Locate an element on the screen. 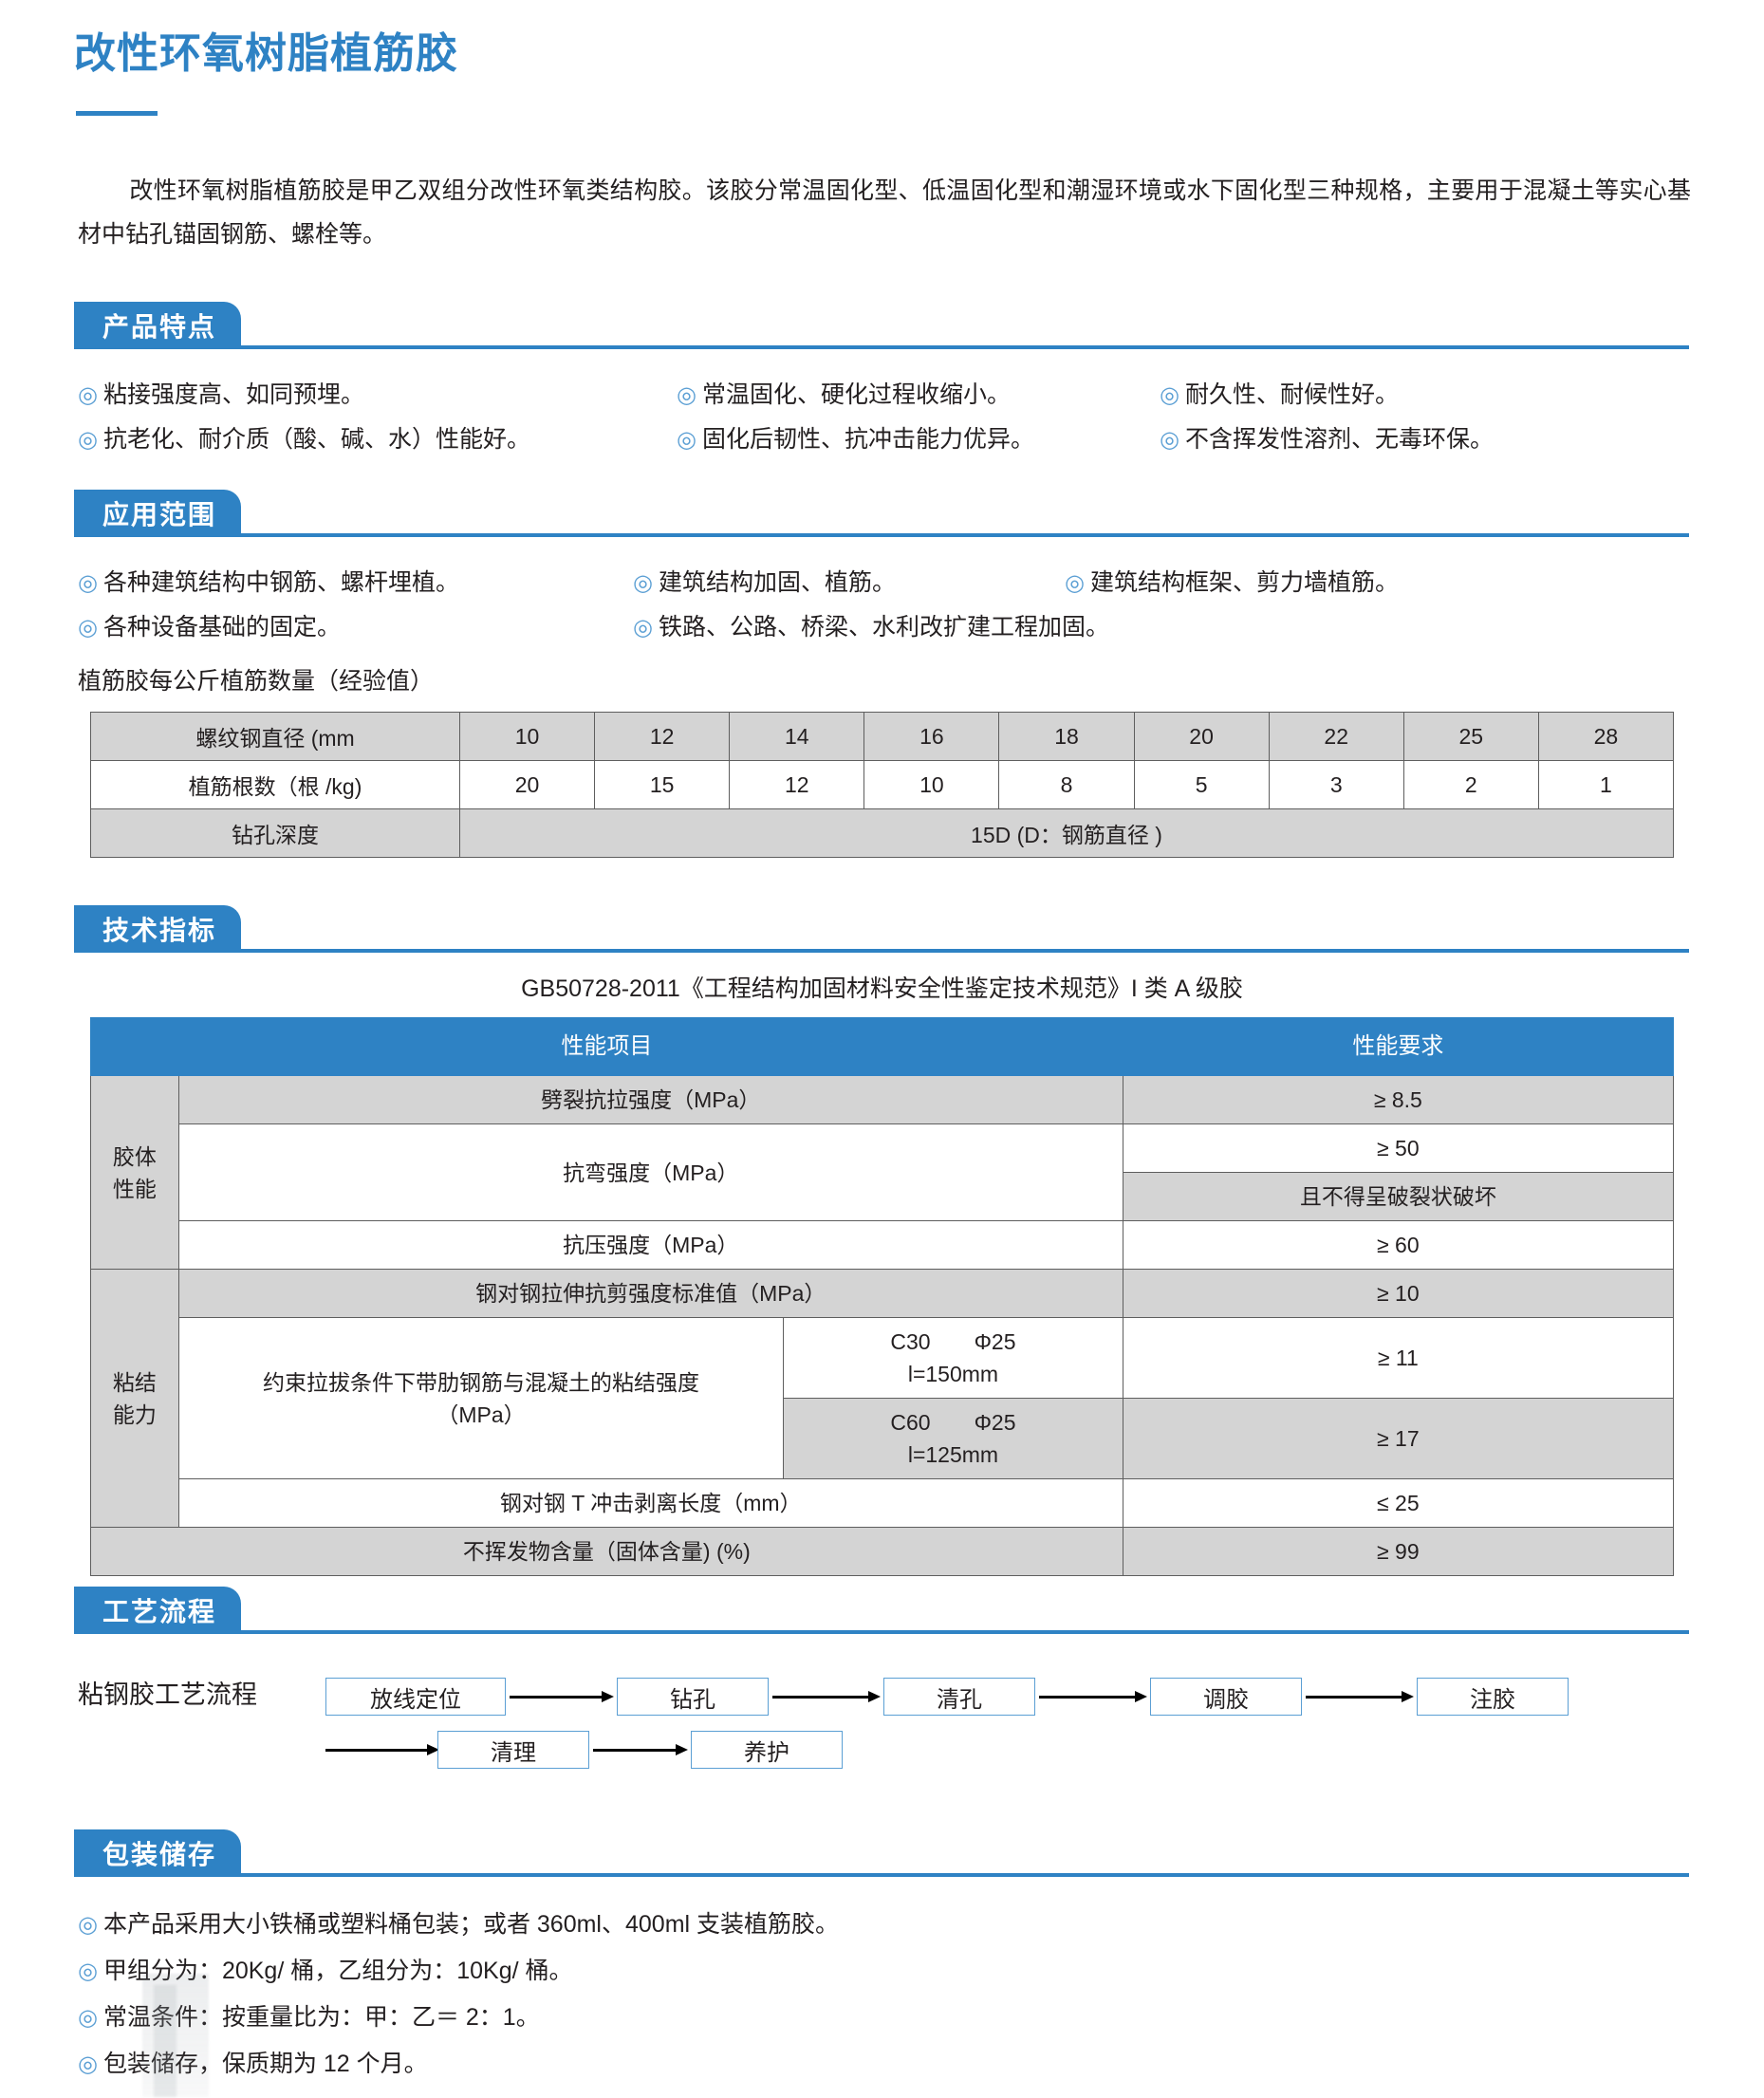 Image resolution: width=1764 pixels, height=2098 pixels. title-underline is located at coordinates (117, 114).